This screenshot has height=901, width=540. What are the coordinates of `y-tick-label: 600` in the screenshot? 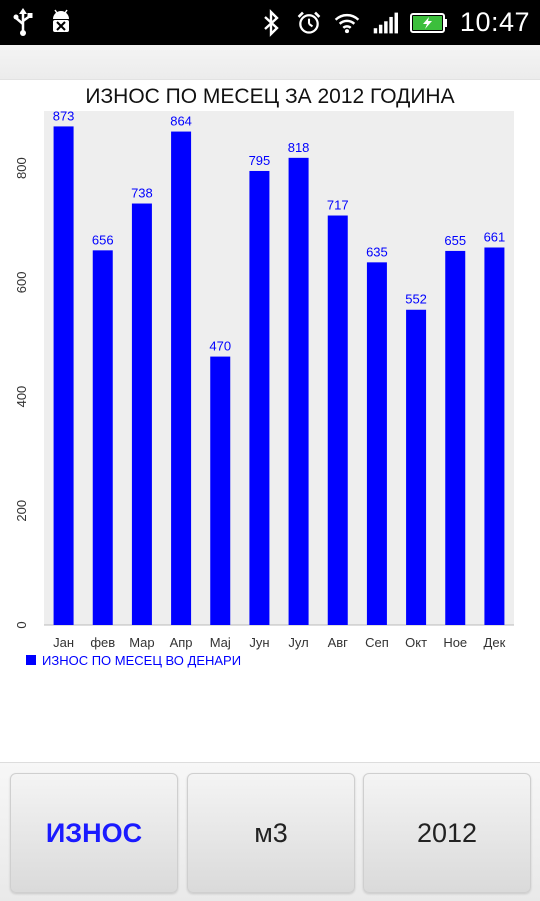 It's located at (21, 282).